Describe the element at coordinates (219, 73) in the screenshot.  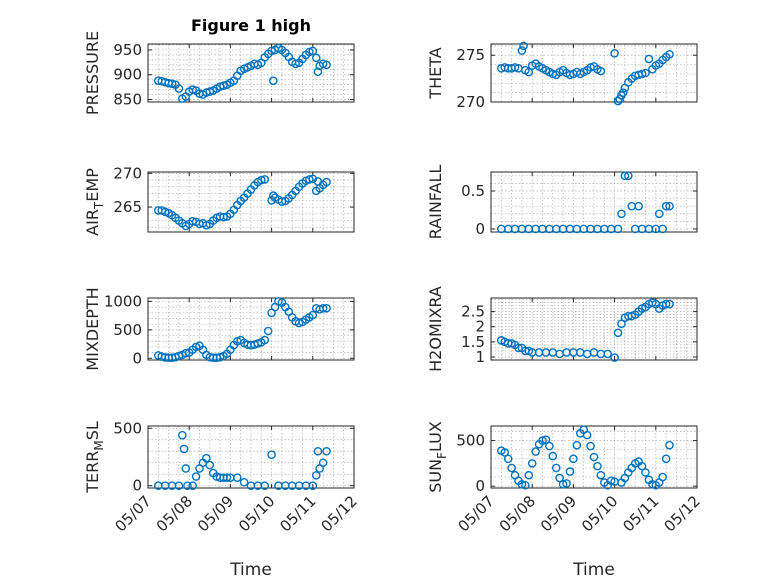
I see `subplot-pressure: 850 900 950 PRESSURE` at that location.